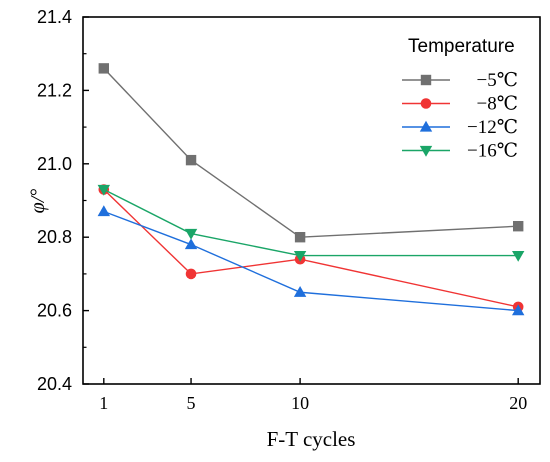  I want to click on x-tick-label-3: 10, so click(300, 403).